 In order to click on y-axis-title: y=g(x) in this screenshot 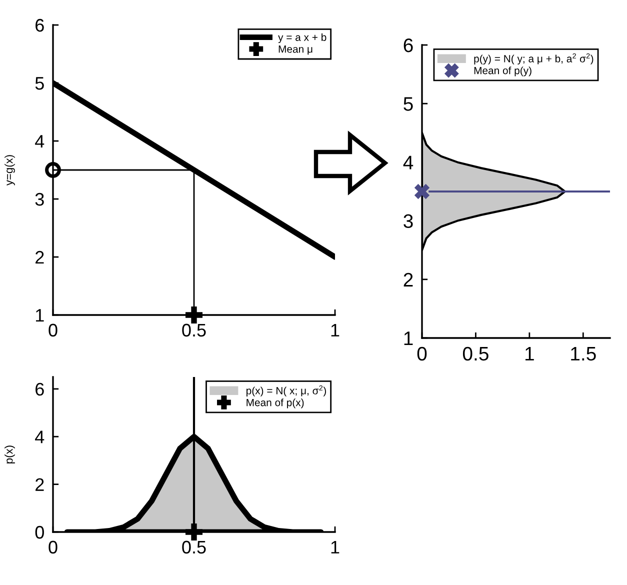, I will do `click(9, 170)`.